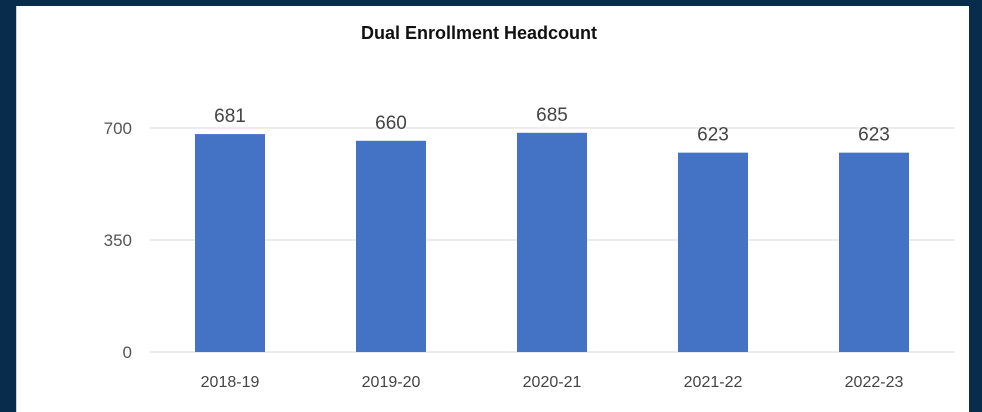  What do you see at coordinates (874, 382) in the screenshot?
I see `x-category-label: 2022-23` at bounding box center [874, 382].